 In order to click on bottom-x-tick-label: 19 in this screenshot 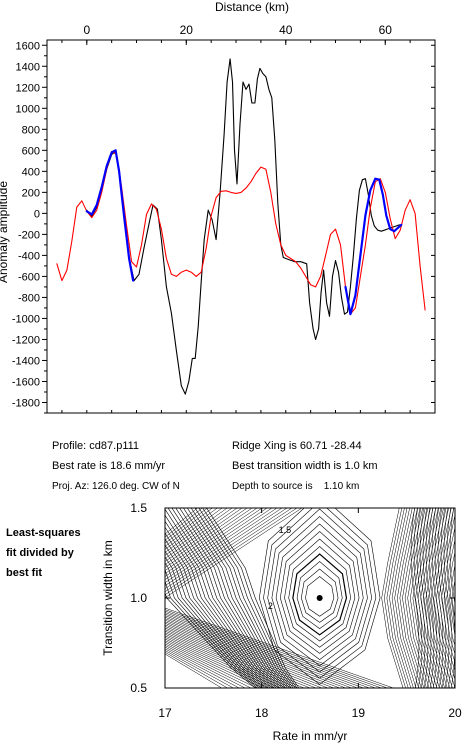, I will do `click(359, 713)`.